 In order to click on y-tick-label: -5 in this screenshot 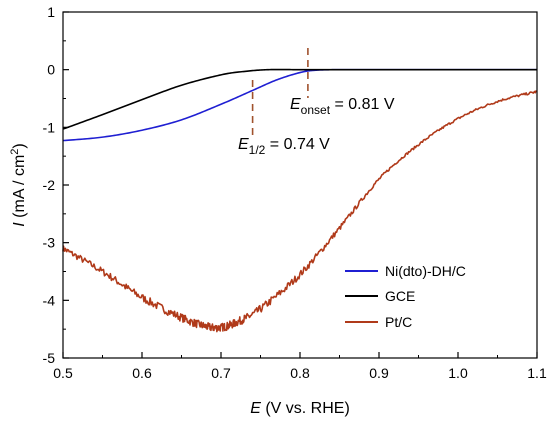, I will do `click(49, 358)`.